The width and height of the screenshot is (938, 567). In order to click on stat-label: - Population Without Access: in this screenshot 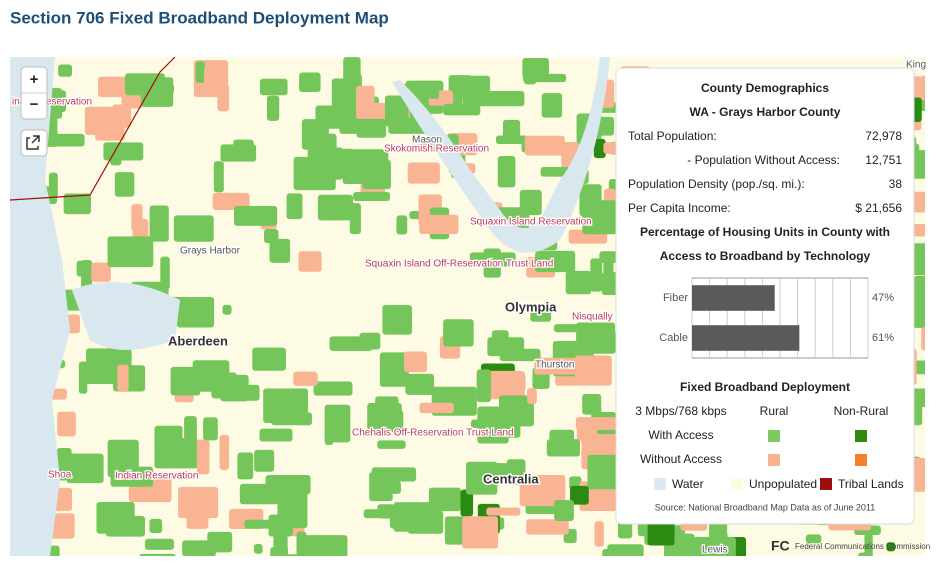, I will do `click(763, 160)`.